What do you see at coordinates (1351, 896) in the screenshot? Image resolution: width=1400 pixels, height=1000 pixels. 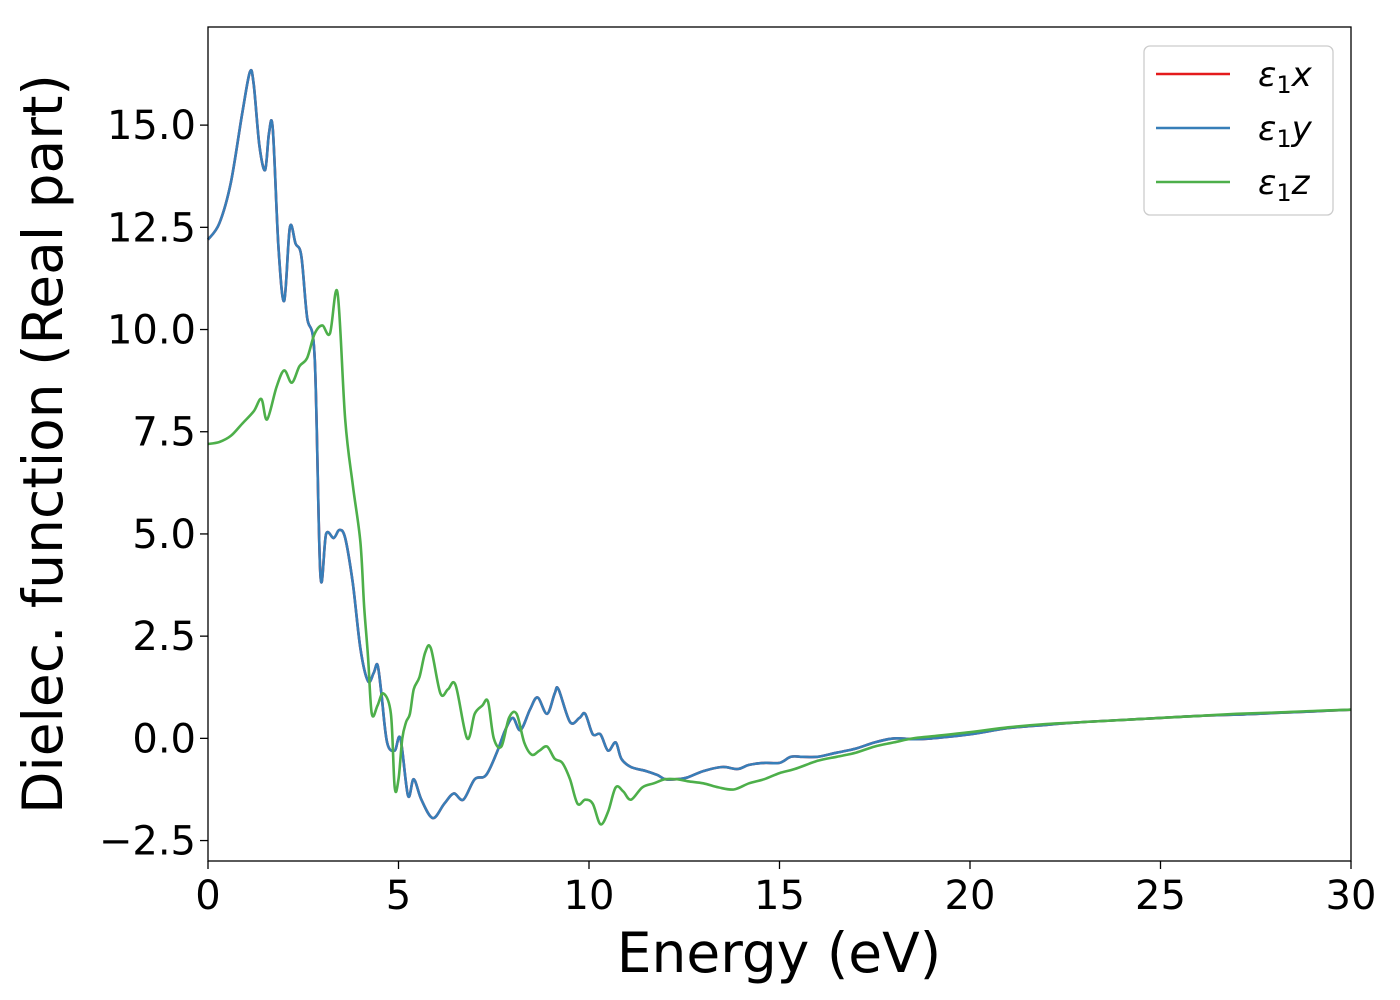 I see `x-tick-label: 30` at bounding box center [1351, 896].